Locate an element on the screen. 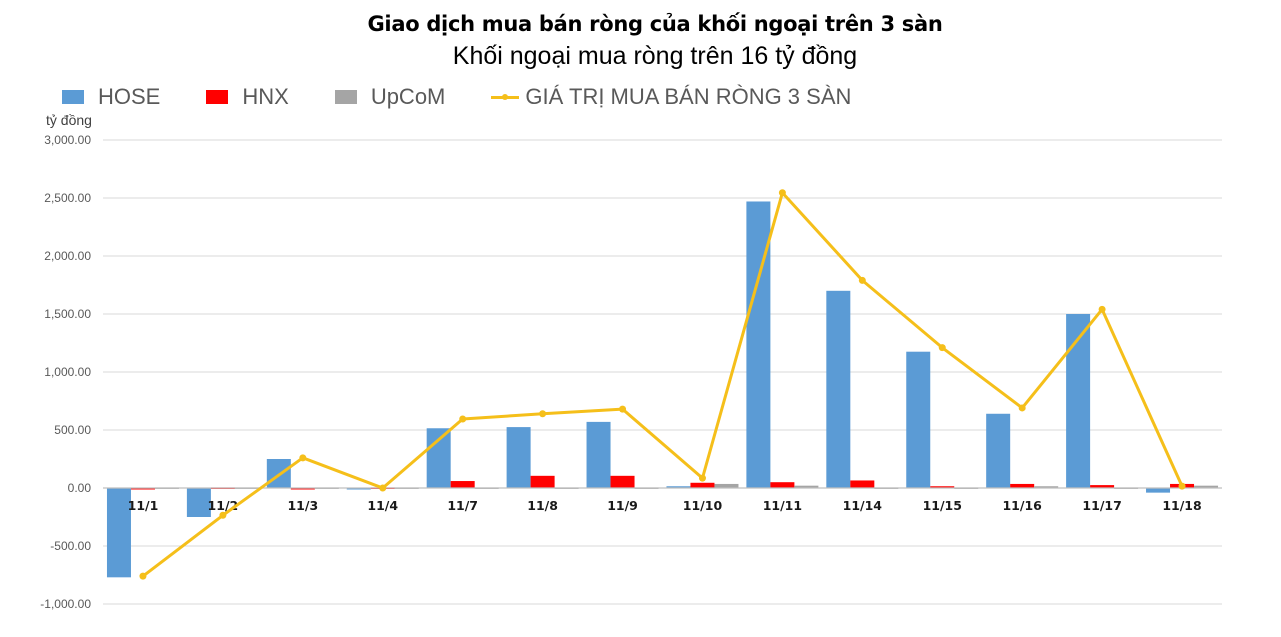 The width and height of the screenshot is (1281, 637). hnx-swatch-icon is located at coordinates (217, 97).